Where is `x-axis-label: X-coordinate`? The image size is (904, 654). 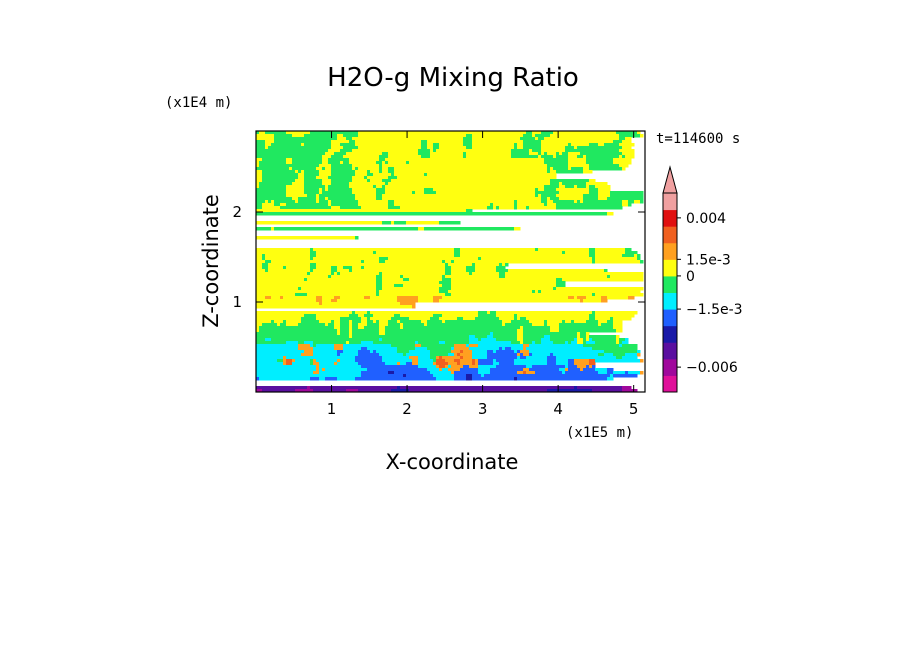
x-axis-label: X-coordinate is located at coordinates (452, 462).